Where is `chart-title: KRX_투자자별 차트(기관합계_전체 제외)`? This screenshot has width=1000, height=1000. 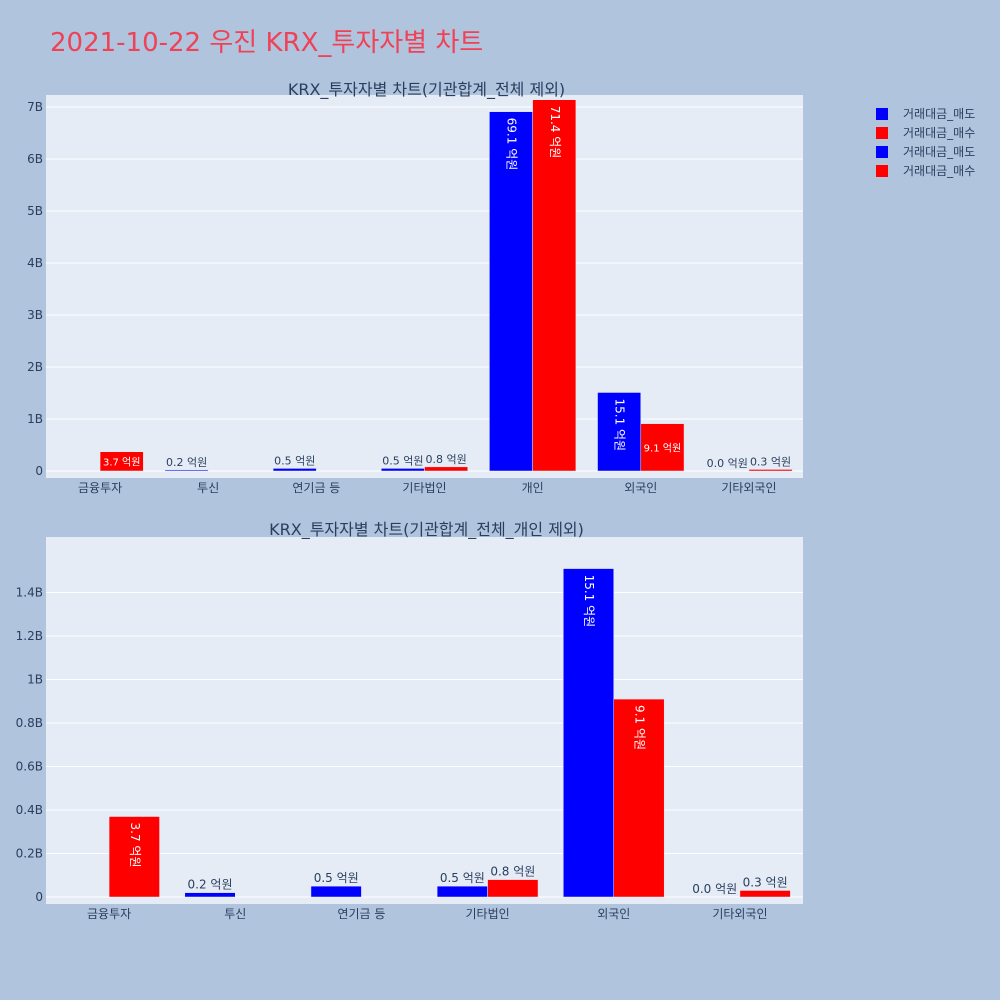
chart-title: KRX_투자자별 차트(기관합계_전체 제외) is located at coordinates (426, 90).